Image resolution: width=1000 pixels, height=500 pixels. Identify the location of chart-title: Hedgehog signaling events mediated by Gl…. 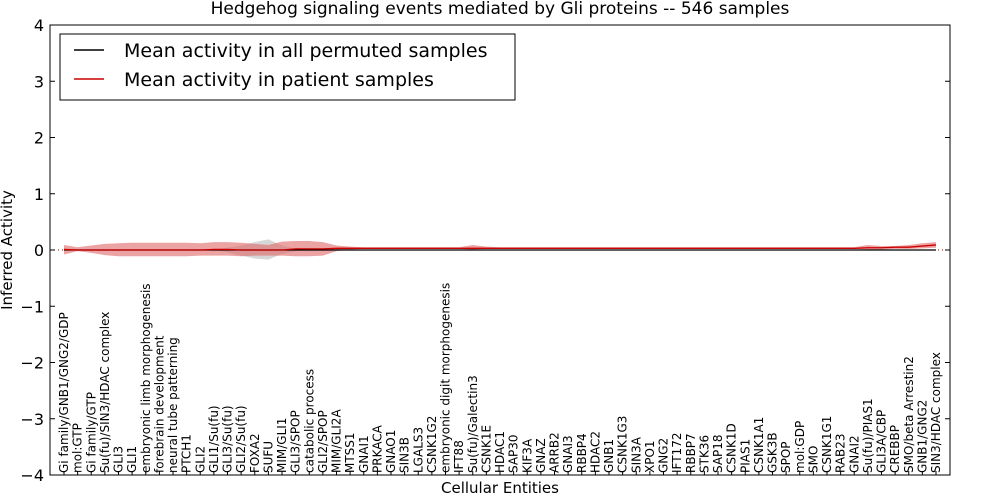
(500, 9).